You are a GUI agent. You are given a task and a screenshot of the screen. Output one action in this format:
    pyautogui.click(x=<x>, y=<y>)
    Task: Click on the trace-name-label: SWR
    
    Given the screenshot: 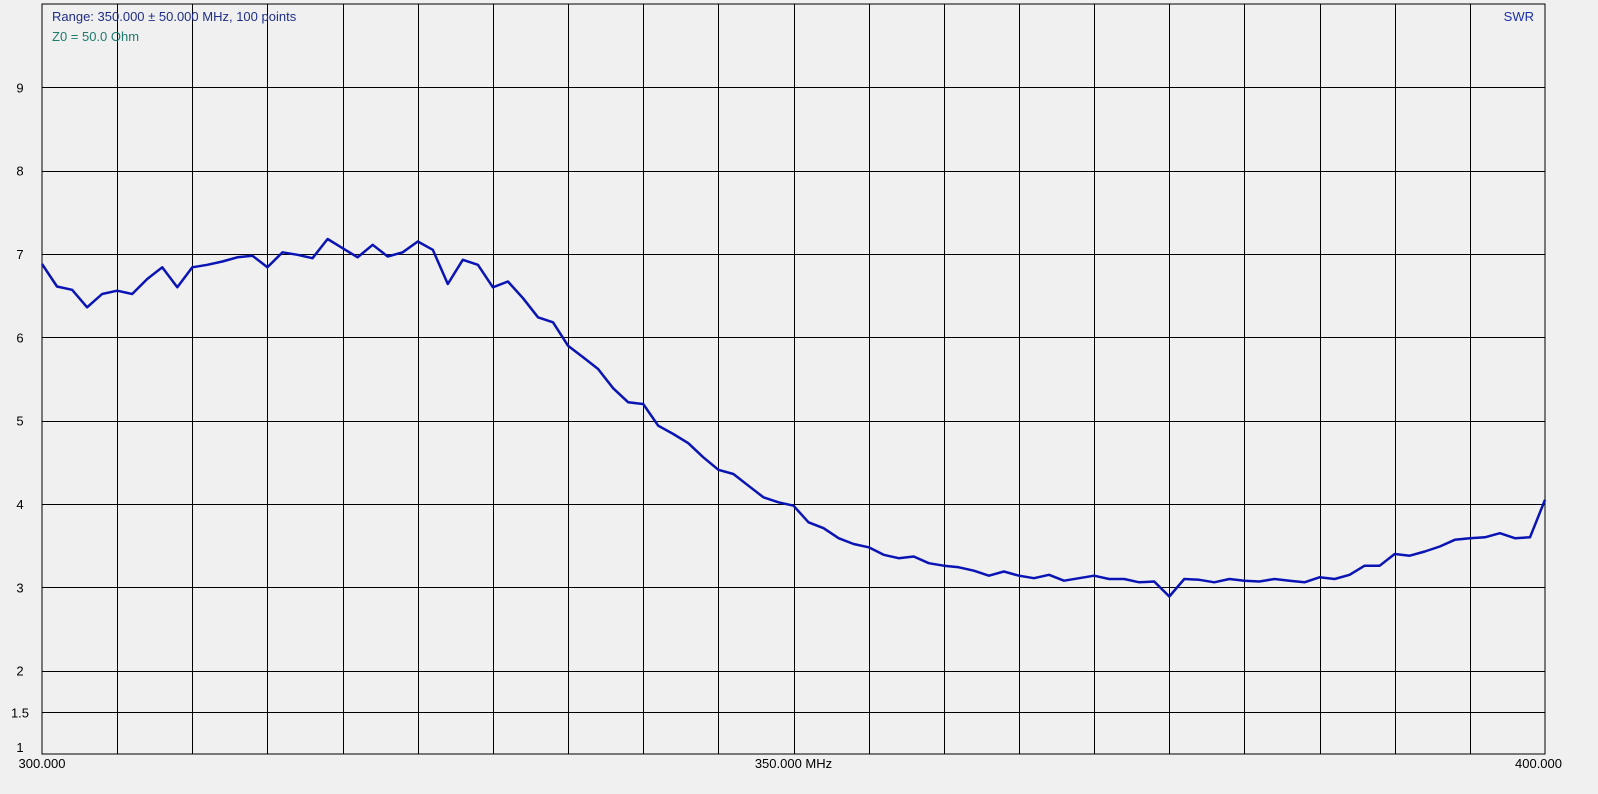 What is the action you would take?
    pyautogui.click(x=1519, y=16)
    